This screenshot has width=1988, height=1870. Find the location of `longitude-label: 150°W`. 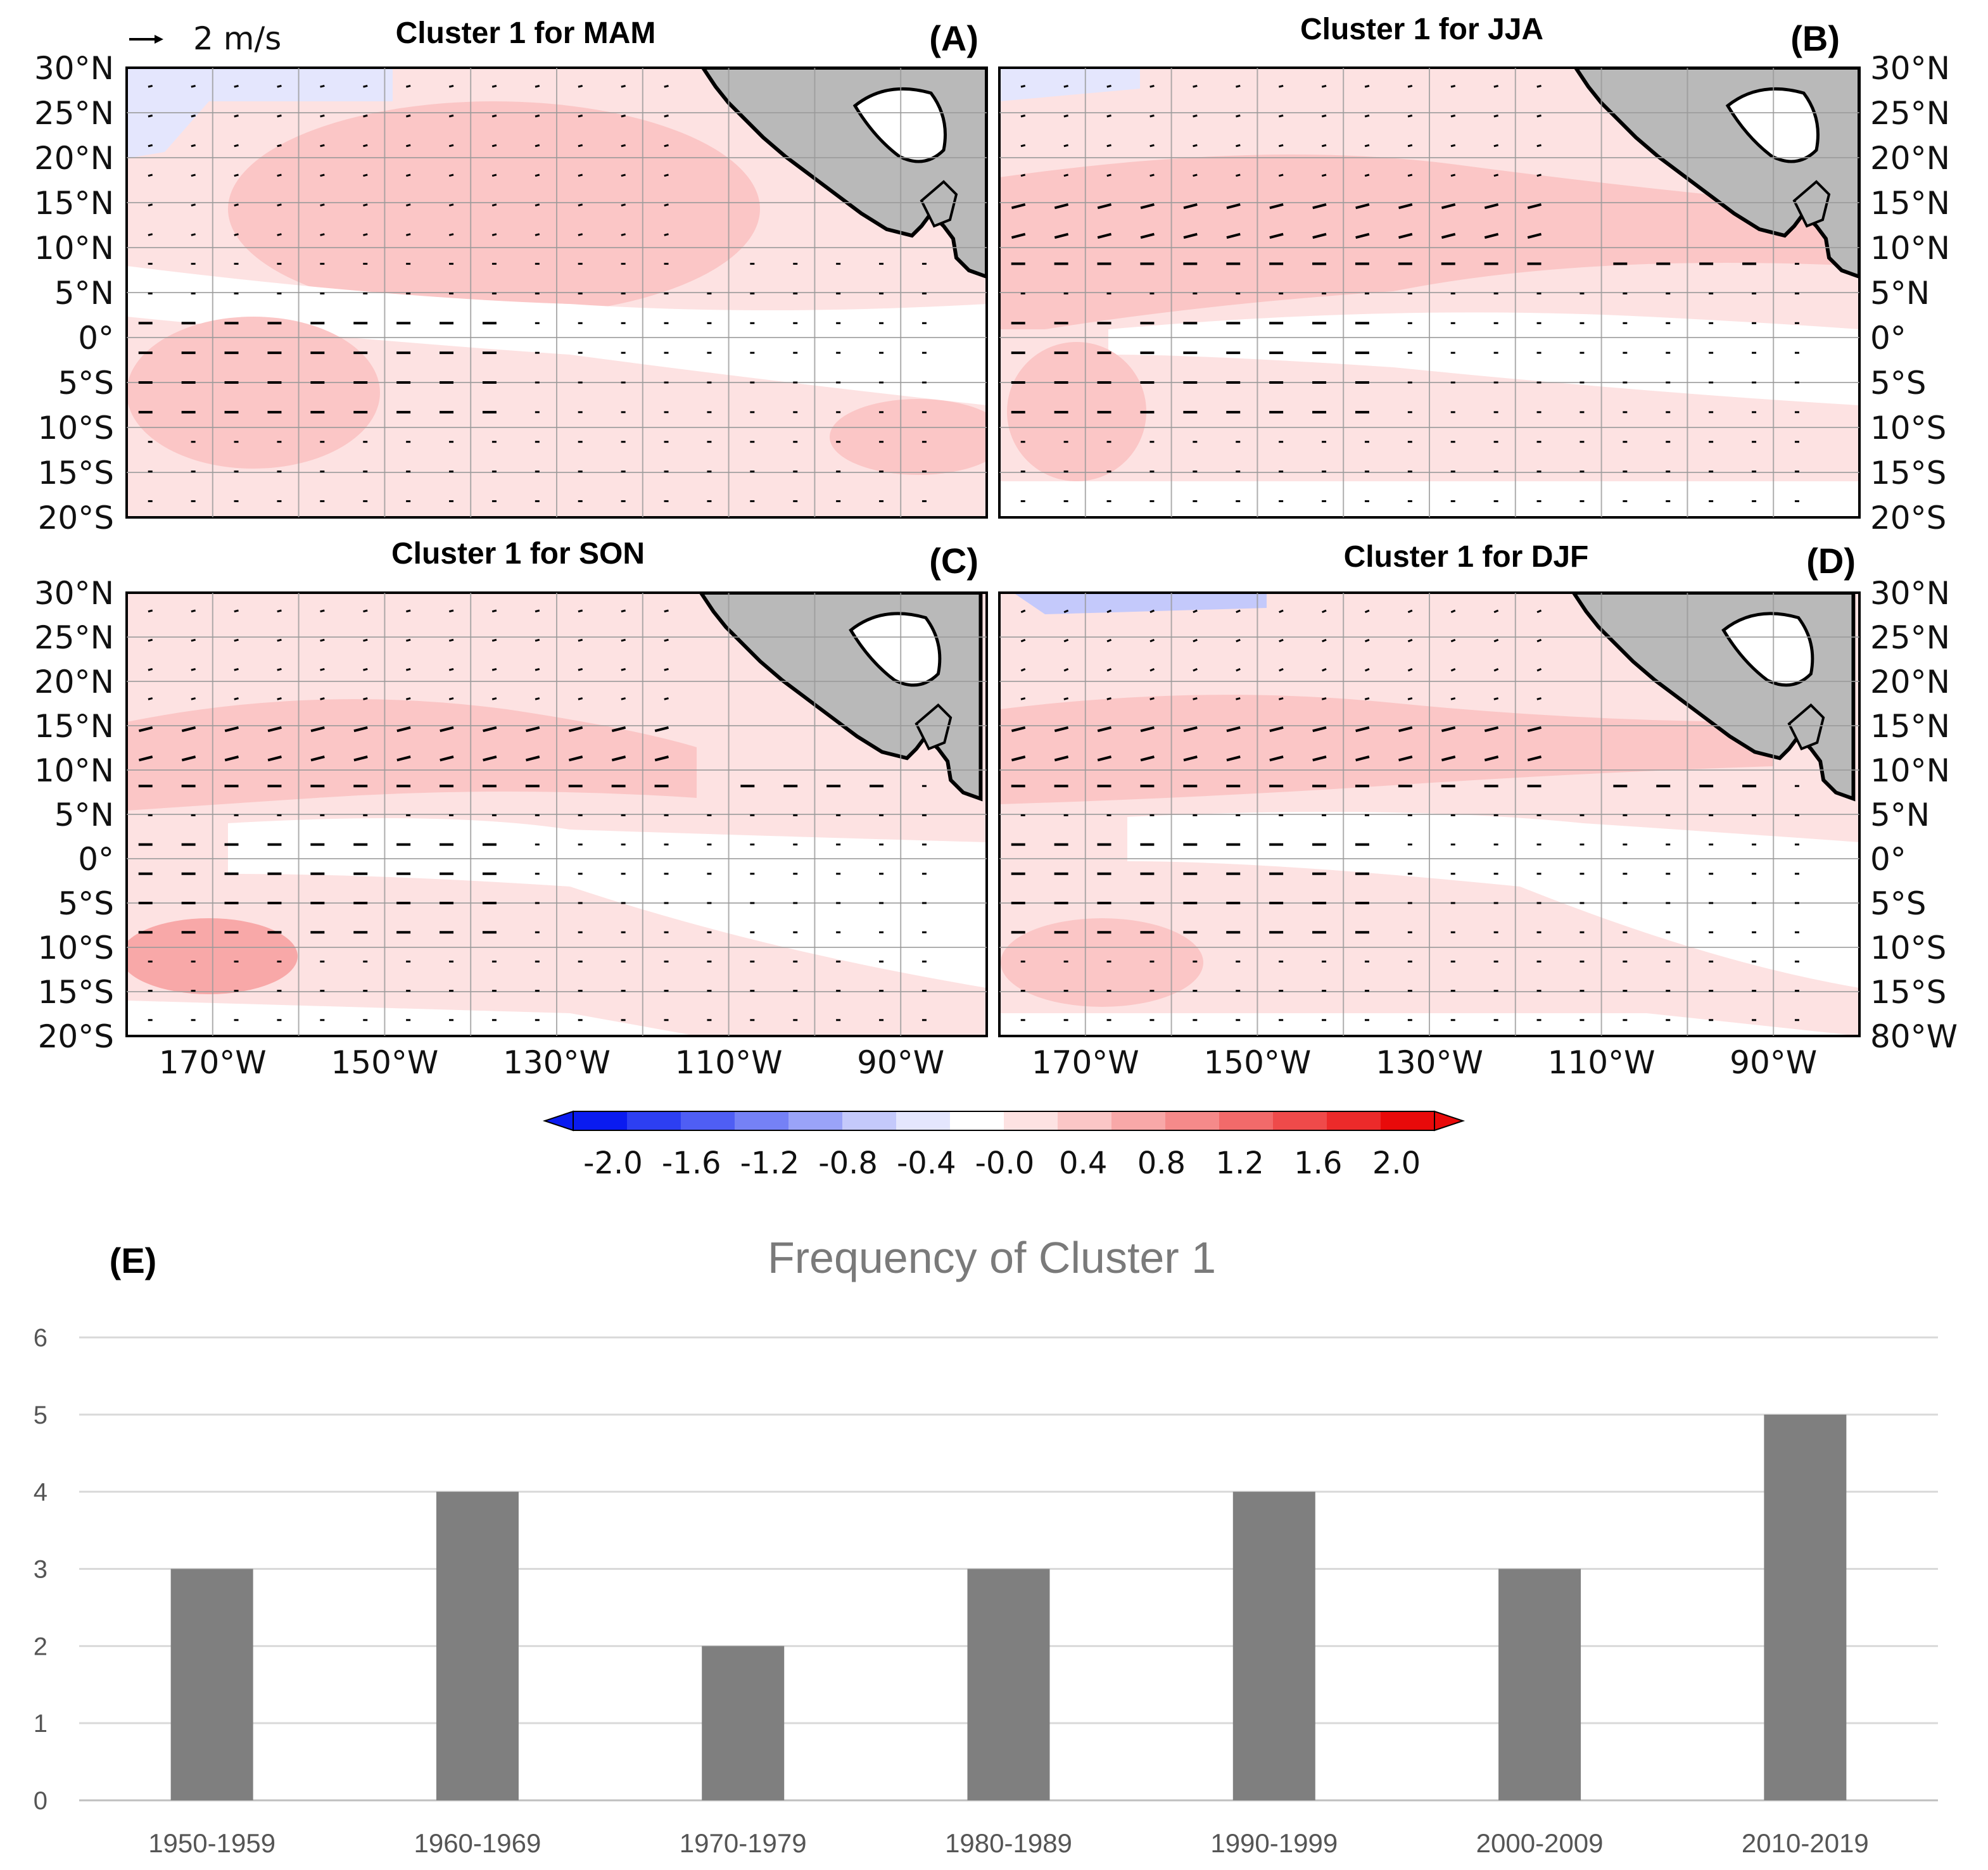

longitude-label: 150°W is located at coordinates (385, 1062).